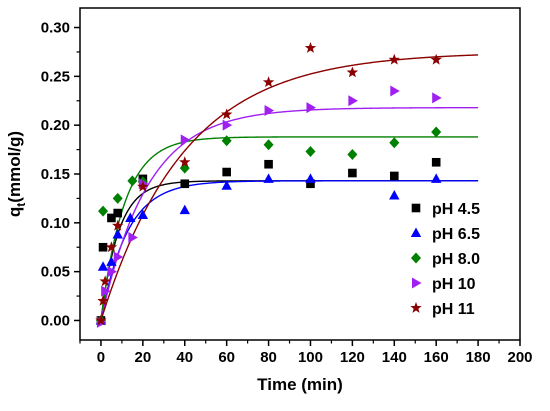 Image resolution: width=550 pixels, height=411 pixels. I want to click on legend-label-0: pH 4.5, so click(456, 209).